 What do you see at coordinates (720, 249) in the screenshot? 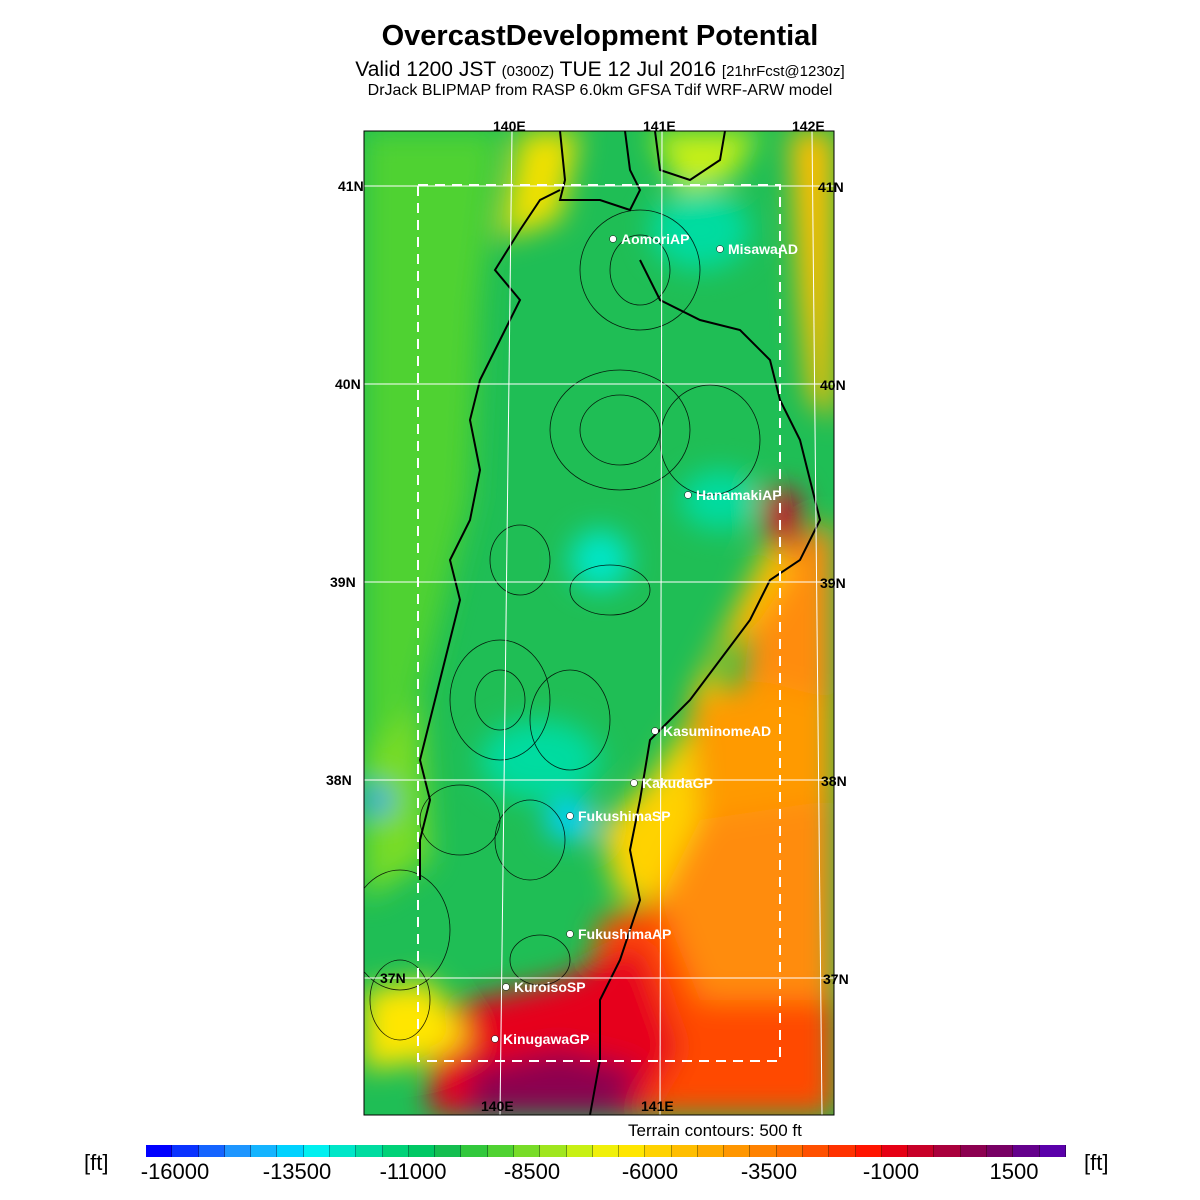
I see `station-dot-misawa` at bounding box center [720, 249].